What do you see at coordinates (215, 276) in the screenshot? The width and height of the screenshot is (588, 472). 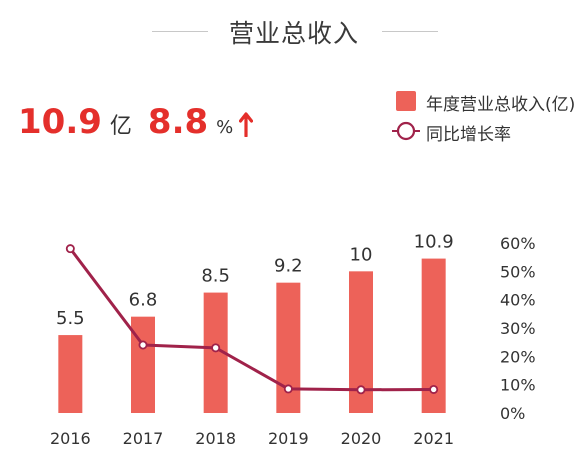 I see `bar-label-2018: 8.5` at bounding box center [215, 276].